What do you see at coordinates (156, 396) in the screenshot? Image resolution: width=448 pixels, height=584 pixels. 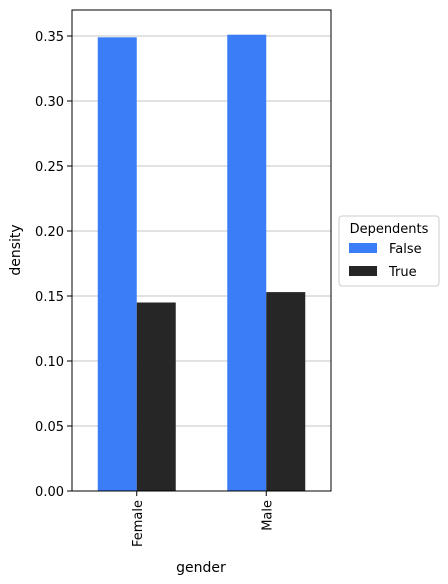 I see `bar-female-true` at bounding box center [156, 396].